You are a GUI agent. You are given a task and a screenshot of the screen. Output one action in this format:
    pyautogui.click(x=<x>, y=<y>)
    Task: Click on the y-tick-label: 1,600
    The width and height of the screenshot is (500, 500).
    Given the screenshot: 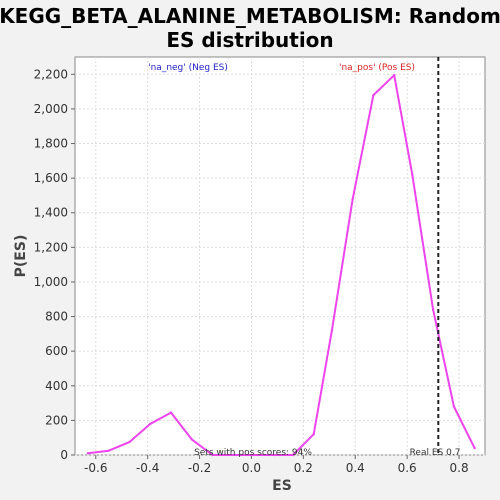 What is the action you would take?
    pyautogui.click(x=51, y=178)
    